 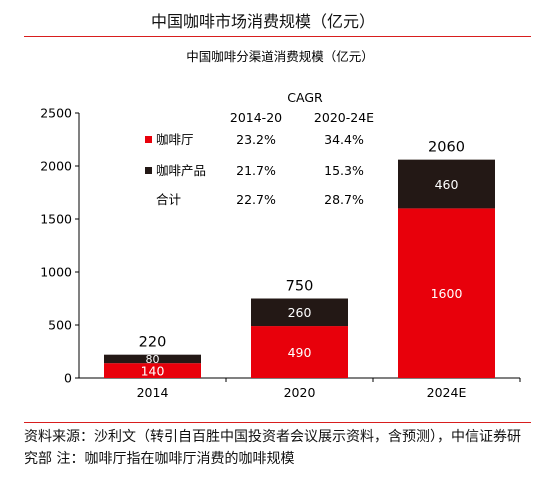 I want to click on bar-cafe-2024e, so click(x=446, y=293).